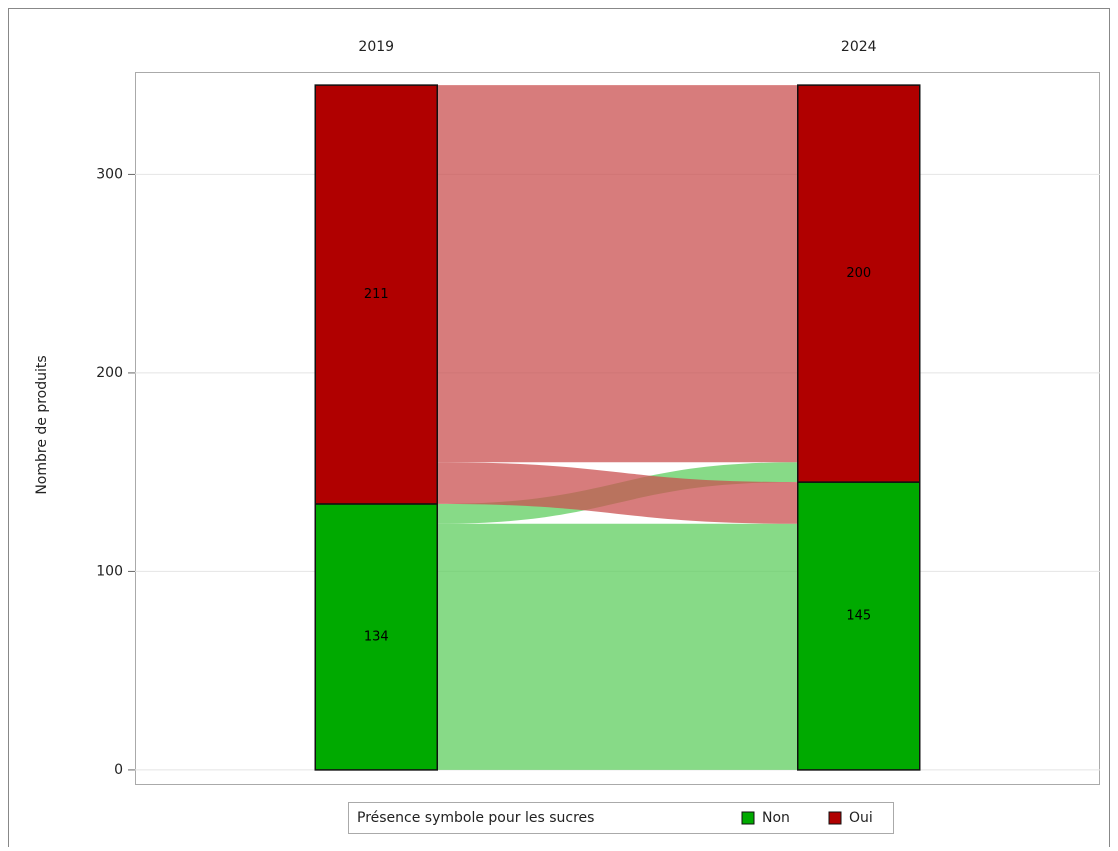 This screenshot has height=851, width=1118. What do you see at coordinates (109, 174) in the screenshot?
I see `y-tick-label: 300` at bounding box center [109, 174].